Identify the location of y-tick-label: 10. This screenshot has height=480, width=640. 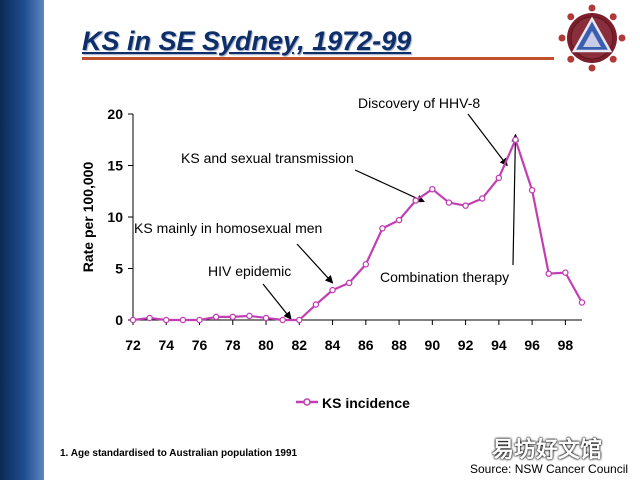
(115, 217).